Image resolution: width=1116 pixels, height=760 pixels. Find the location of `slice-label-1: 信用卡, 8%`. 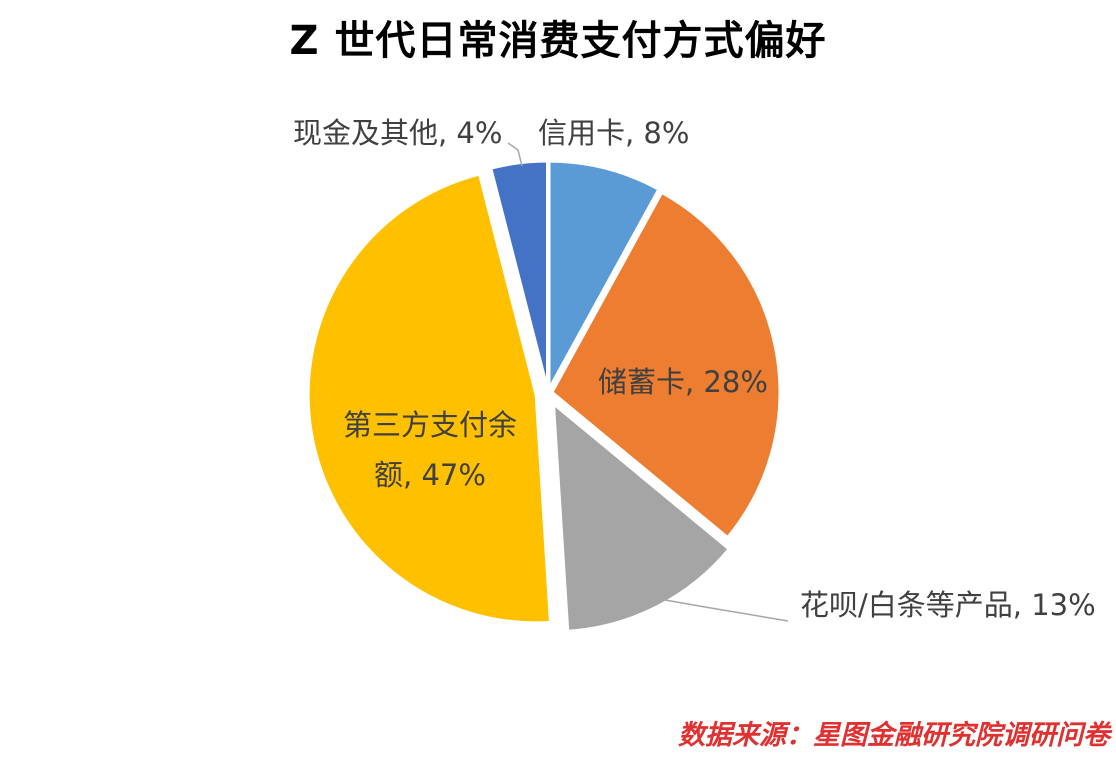

slice-label-1: 信用卡, 8% is located at coordinates (613, 133).